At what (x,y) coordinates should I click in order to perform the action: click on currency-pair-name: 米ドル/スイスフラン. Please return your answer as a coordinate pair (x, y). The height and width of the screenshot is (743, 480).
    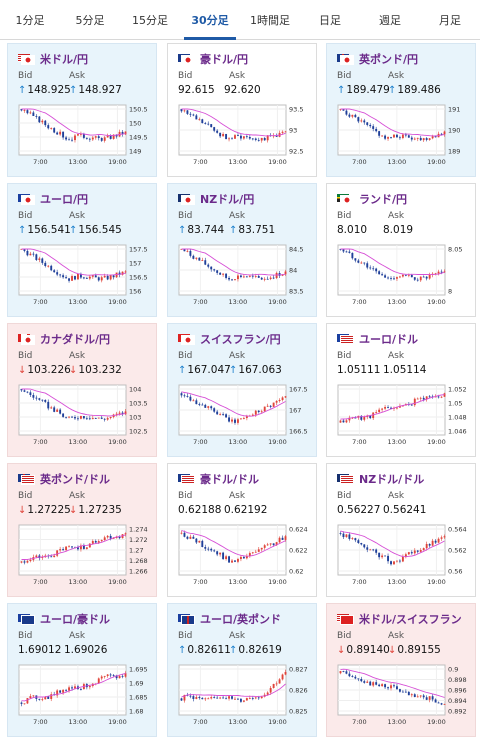
    Looking at the image, I should click on (410, 619).